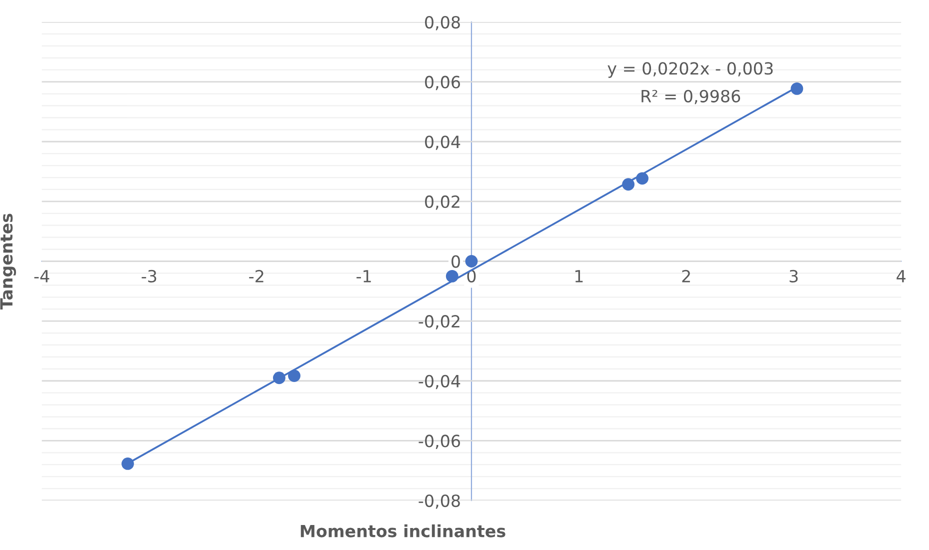  I want to click on y-axis-title: Tangentes, so click(8, 262).